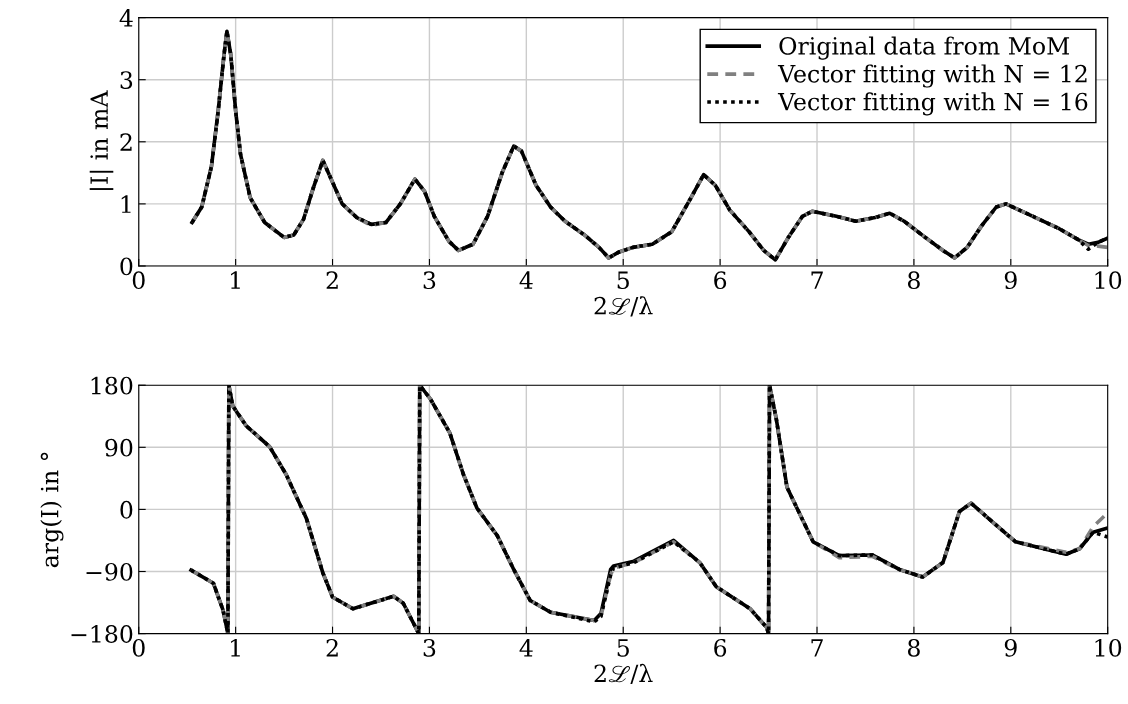  I want to click on legend-label: Vector fitting with N = 16, so click(932, 104).